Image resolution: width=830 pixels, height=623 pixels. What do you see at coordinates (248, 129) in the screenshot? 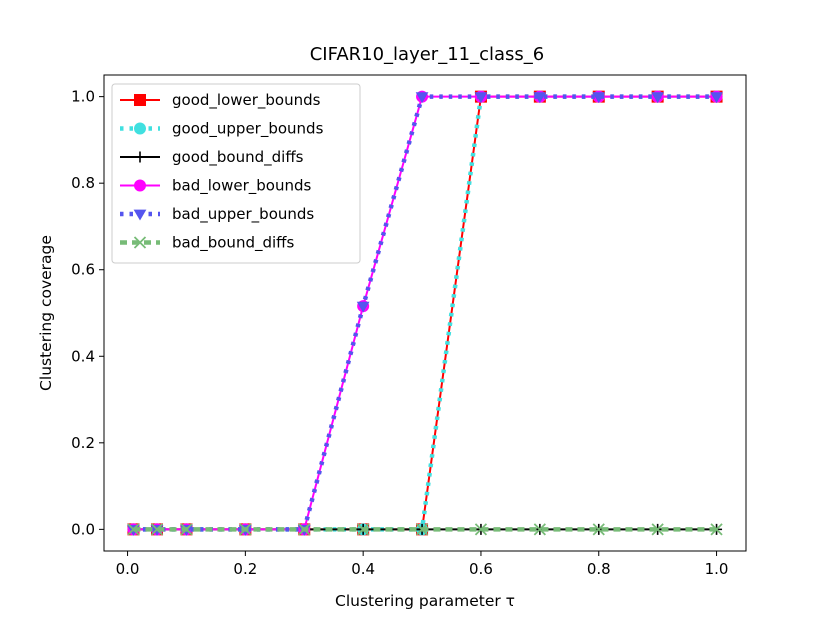
I see `legend-label: good_upper_bounds` at bounding box center [248, 129].